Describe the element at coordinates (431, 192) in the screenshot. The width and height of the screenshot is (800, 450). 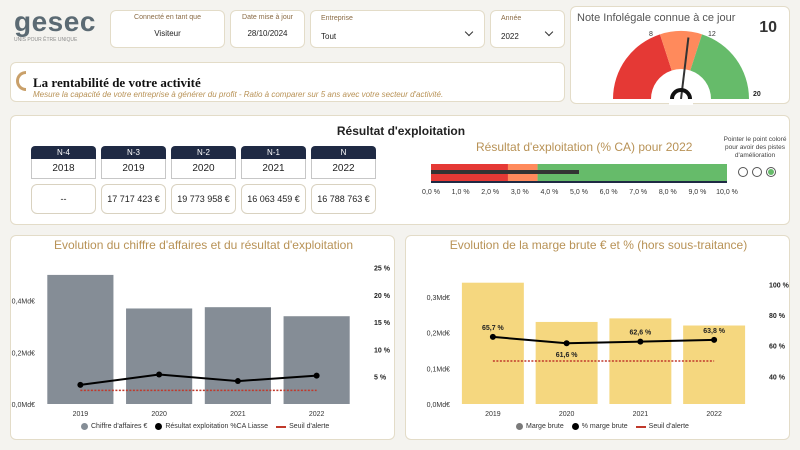
I see `bullet-tick-label: 0,0 %` at that location.